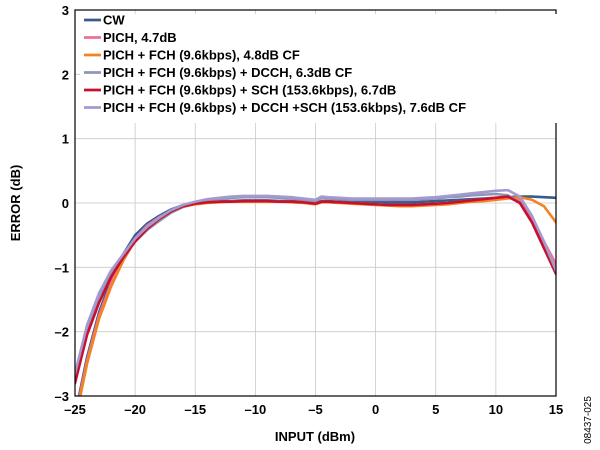  What do you see at coordinates (75, 409) in the screenshot?
I see `x-tick-label: –25` at bounding box center [75, 409].